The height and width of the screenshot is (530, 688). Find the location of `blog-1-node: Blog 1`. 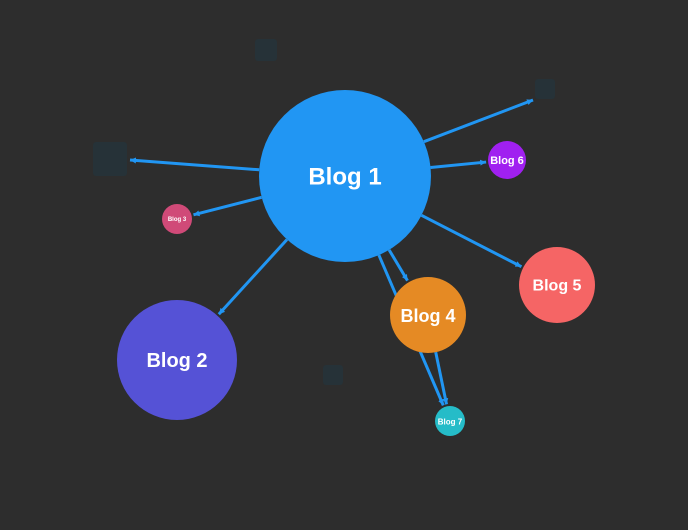

blog-1-node: Blog 1 is located at coordinates (345, 176).